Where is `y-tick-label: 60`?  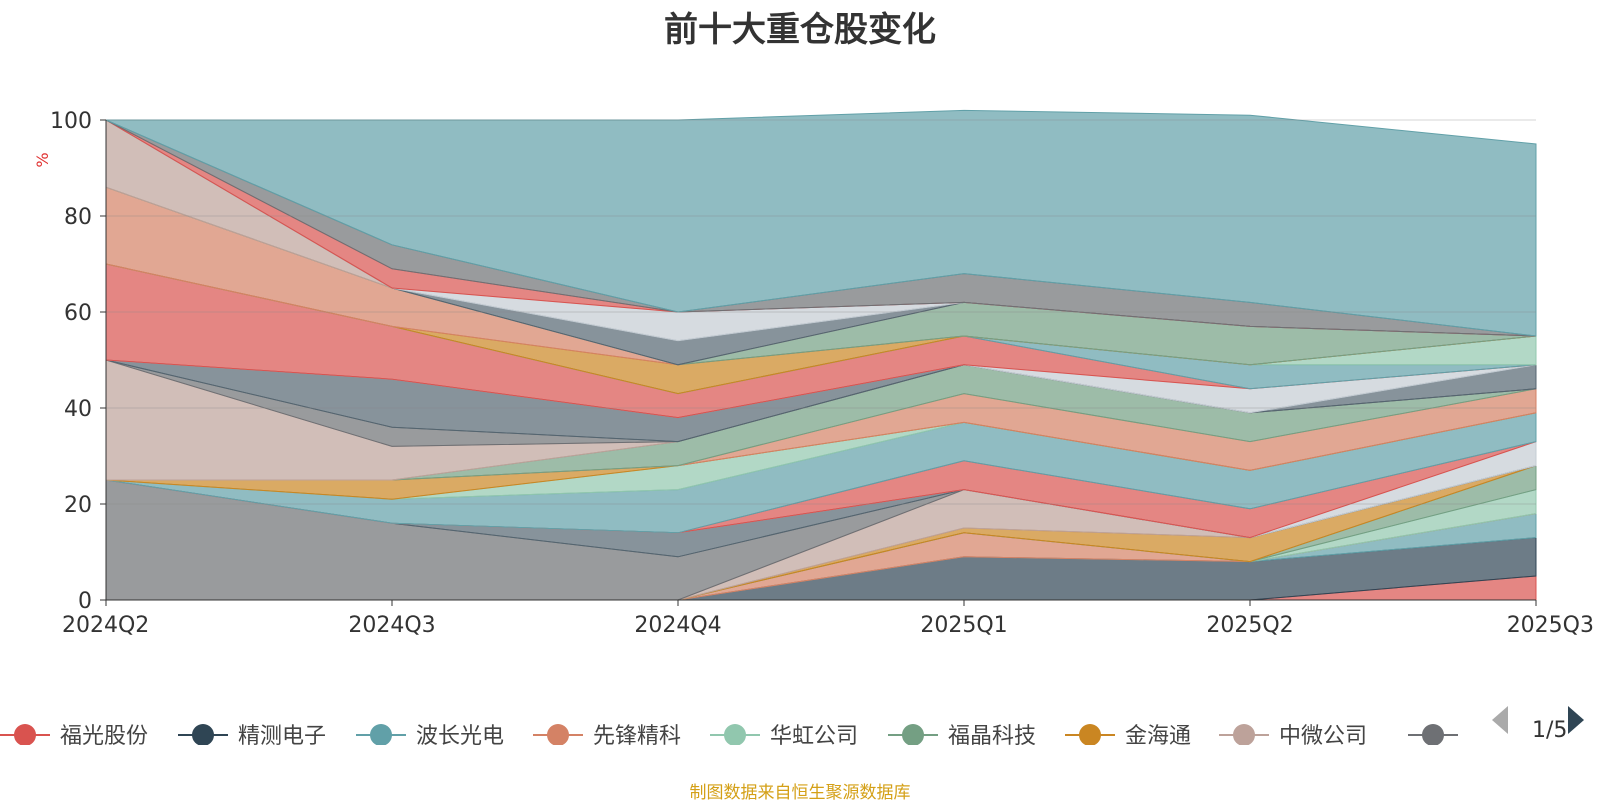
y-tick-label: 60 is located at coordinates (78, 313).